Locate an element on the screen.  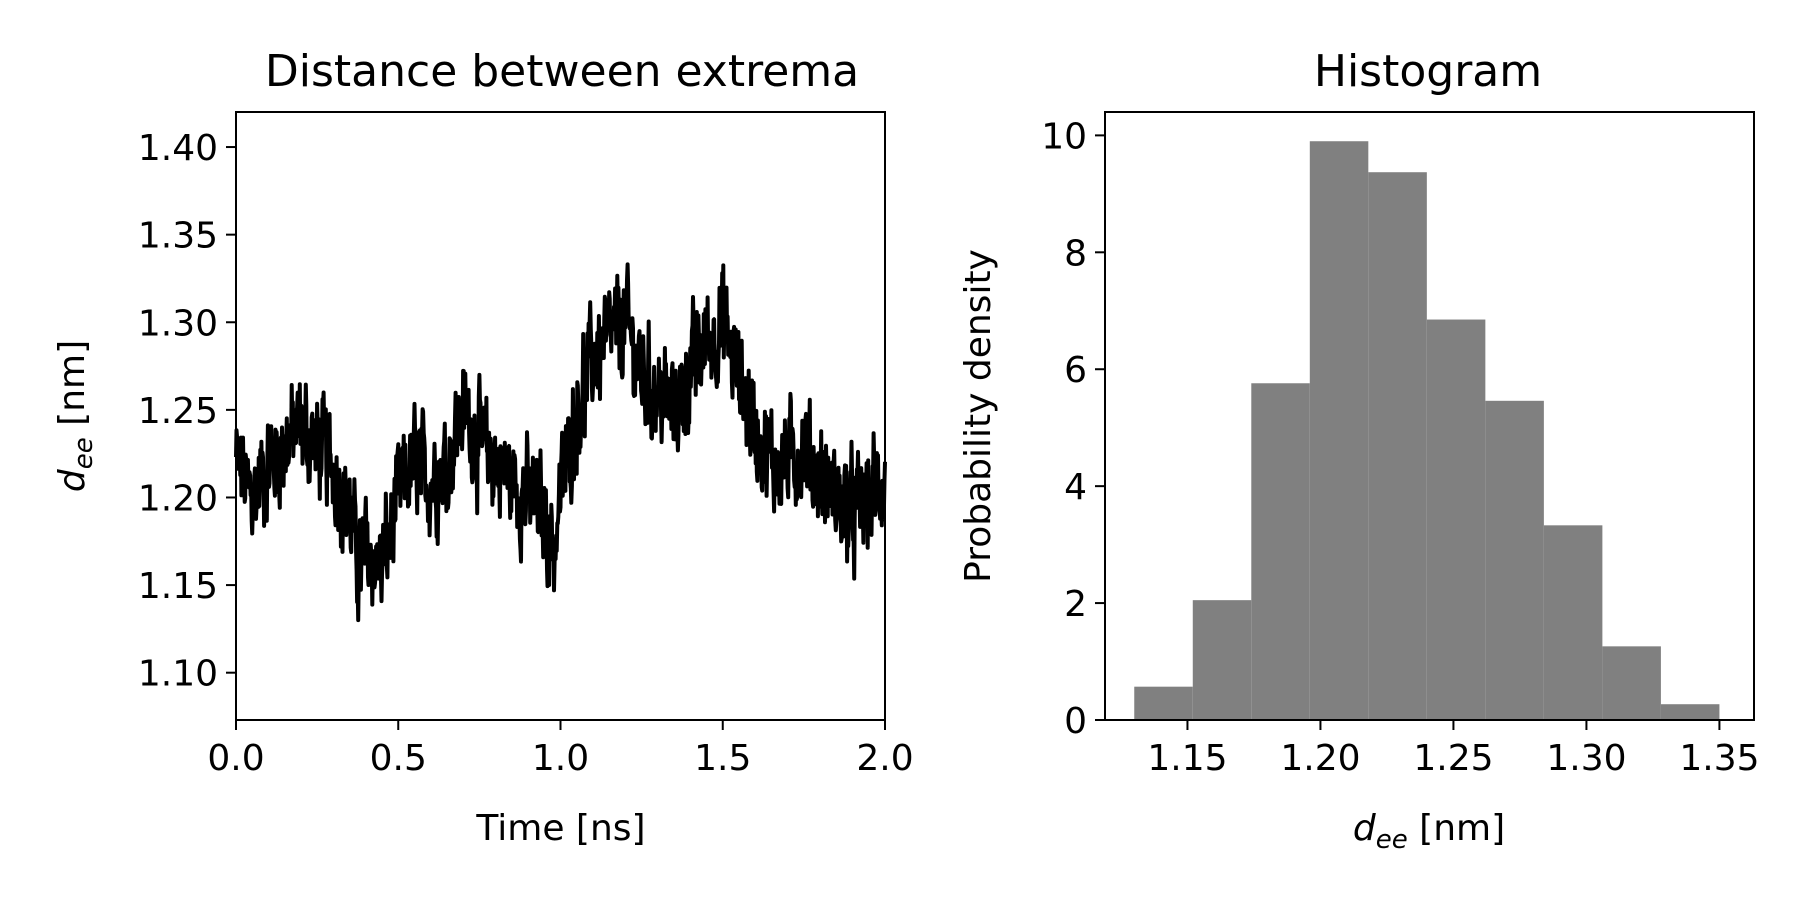
histogram-y-tick-label: 8 is located at coordinates (1075, 253).